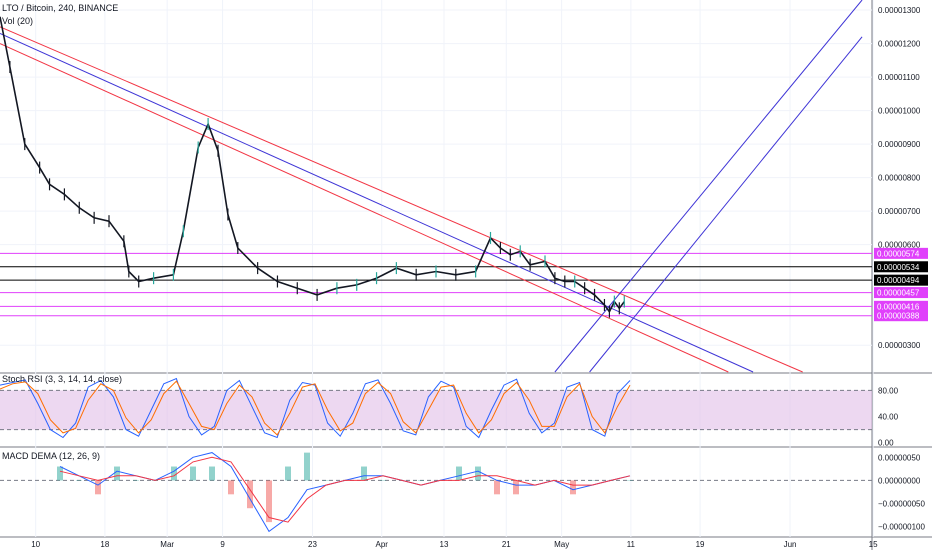 Image resolution: width=932 pixels, height=552 pixels. What do you see at coordinates (899, 245) in the screenshot?
I see `price-tick-label: 0.00000600` at bounding box center [899, 245].